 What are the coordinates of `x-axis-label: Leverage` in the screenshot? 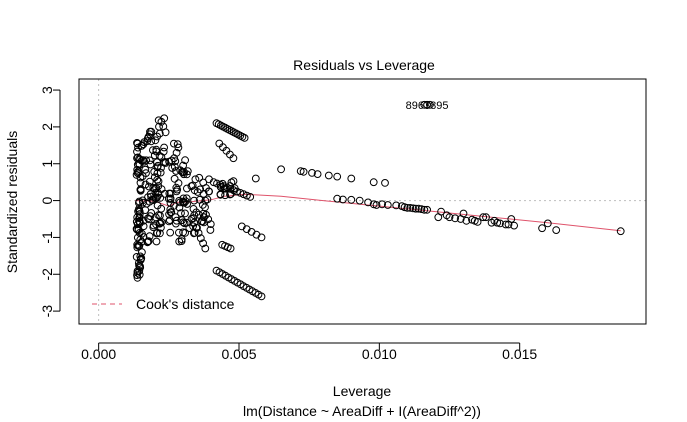 It's located at (362, 391).